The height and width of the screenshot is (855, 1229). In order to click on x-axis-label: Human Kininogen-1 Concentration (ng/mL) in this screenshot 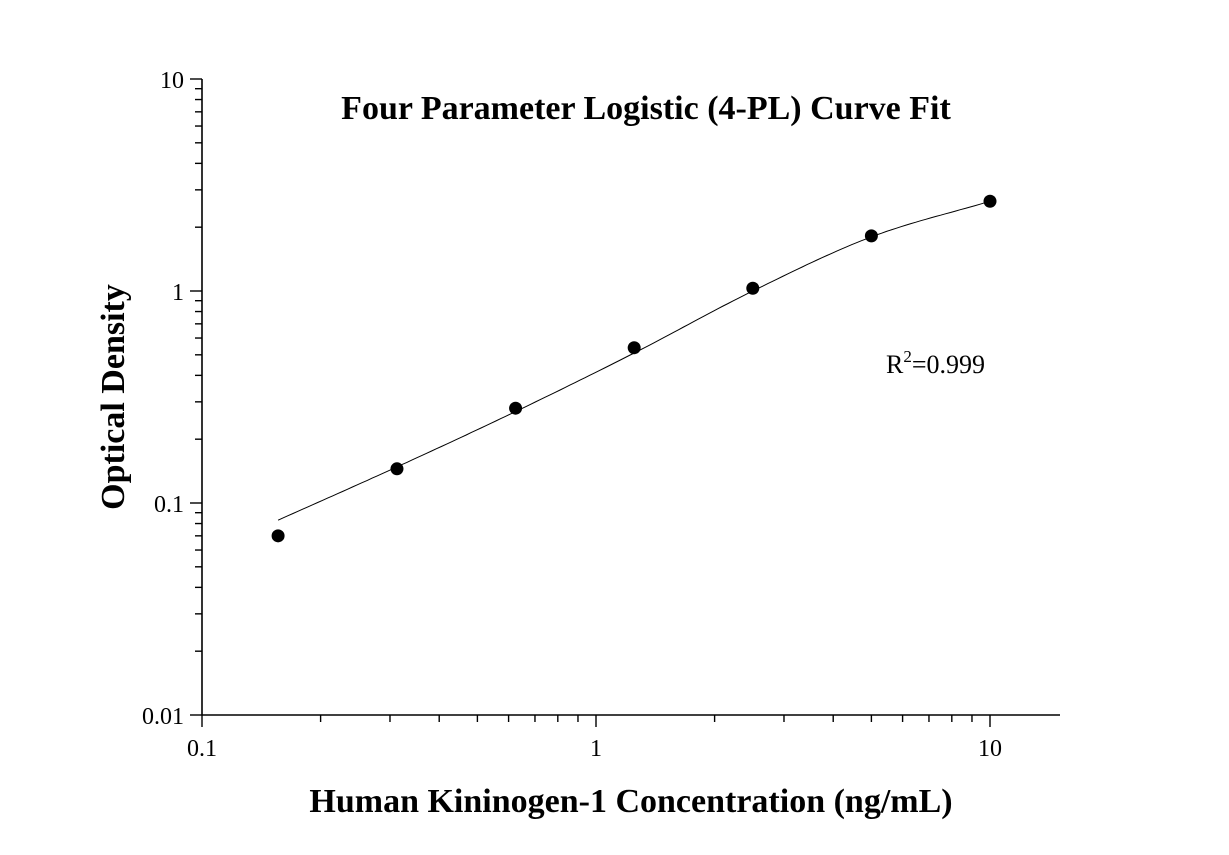, I will do `click(630, 801)`.